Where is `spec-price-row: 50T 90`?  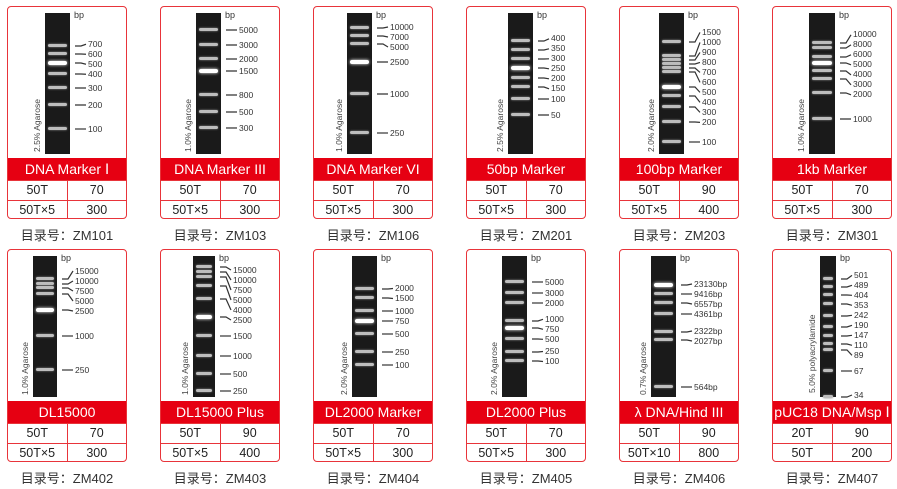
spec-price-row: 50T 90 is located at coordinates (220, 433).